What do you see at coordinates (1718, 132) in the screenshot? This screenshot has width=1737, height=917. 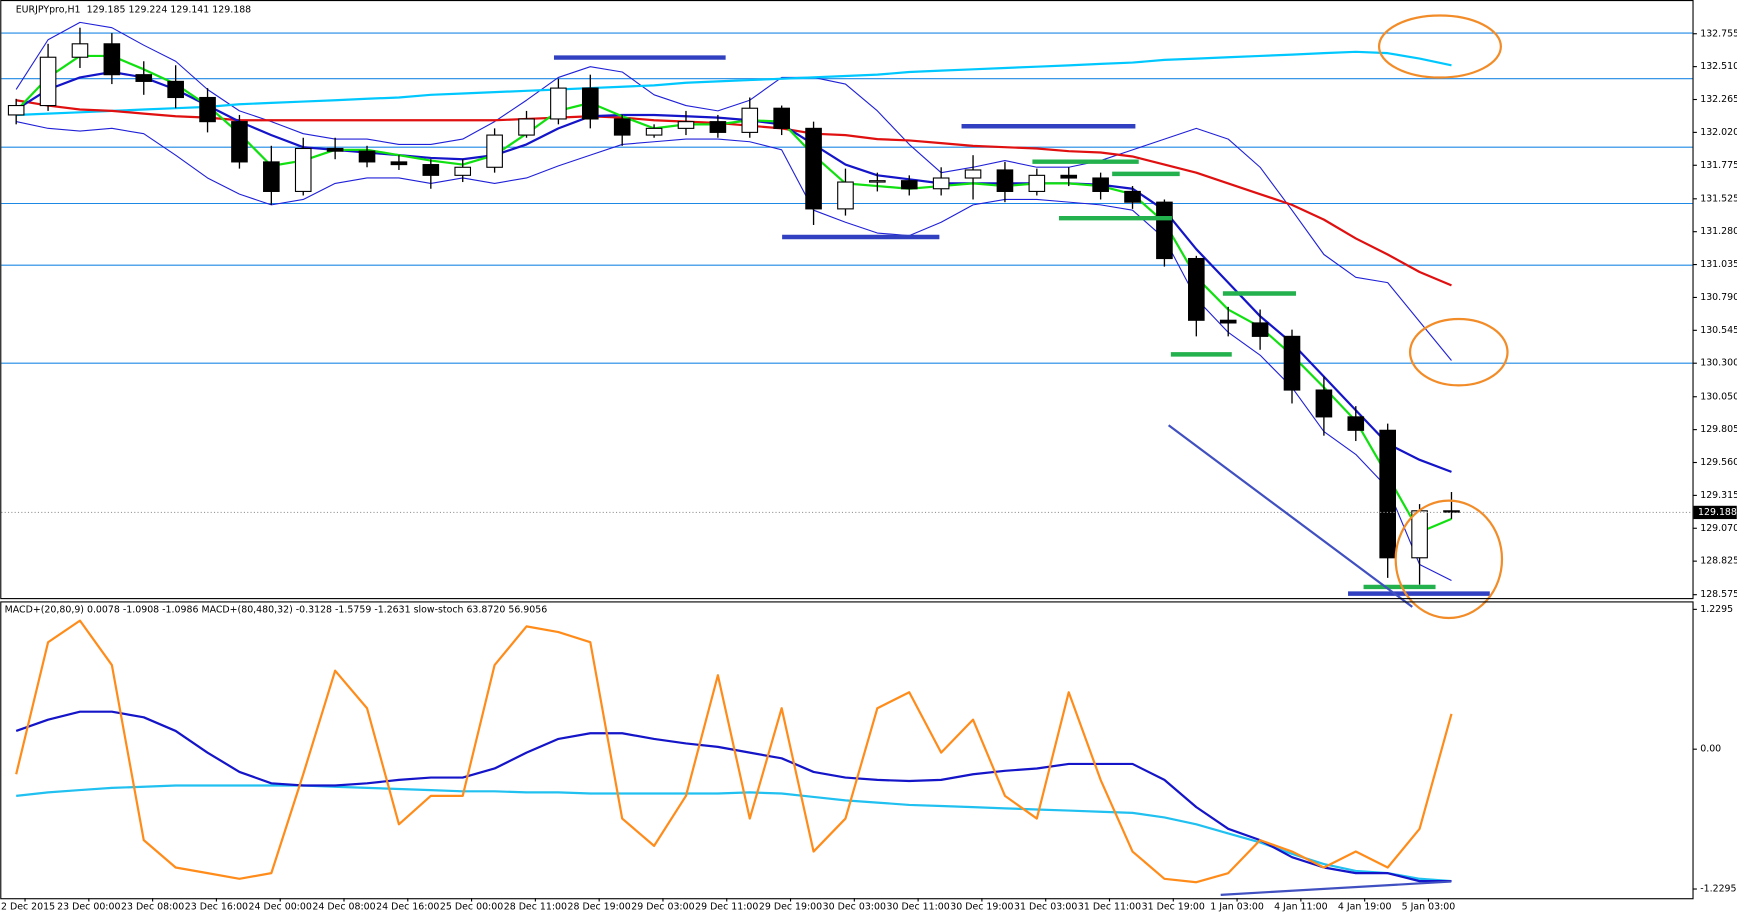 I see `y-tick-label: 132.020` at bounding box center [1718, 132].